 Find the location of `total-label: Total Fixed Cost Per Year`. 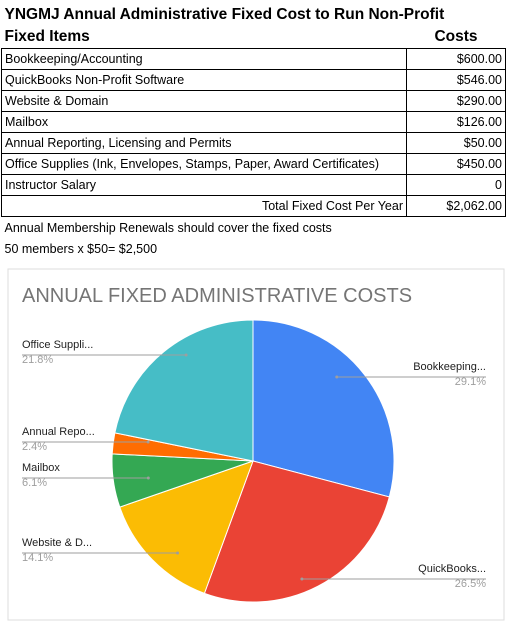

total-label: Total Fixed Cost Per Year is located at coordinates (204, 206).